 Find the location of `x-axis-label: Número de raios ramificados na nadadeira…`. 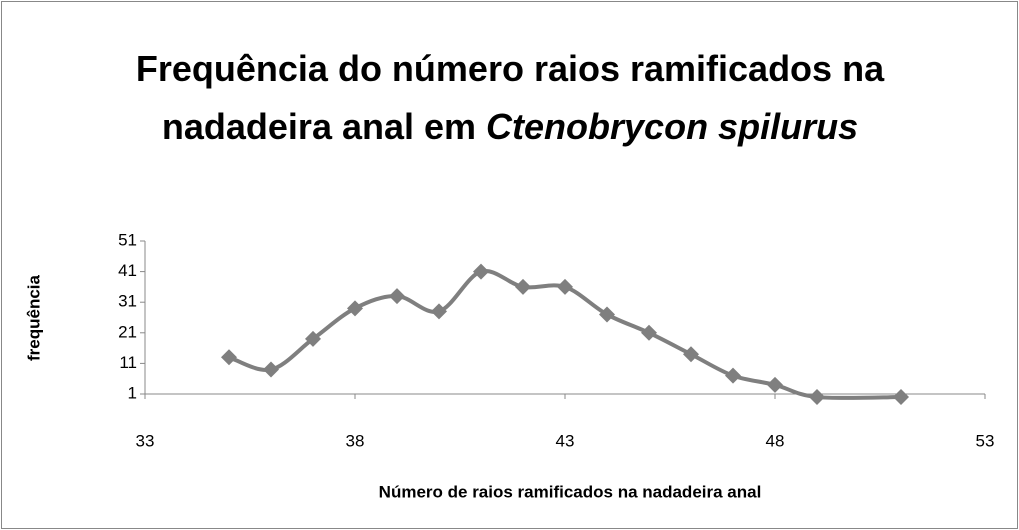

x-axis-label: Número de raios ramificados na nadadeira… is located at coordinates (570, 491).